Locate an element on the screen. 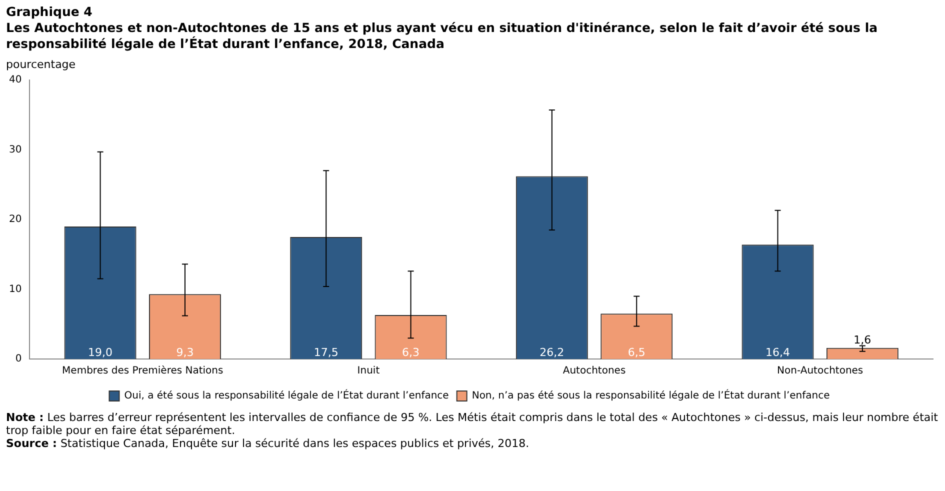 The image size is (945, 491). x-tick-label: Autochtones is located at coordinates (594, 371).